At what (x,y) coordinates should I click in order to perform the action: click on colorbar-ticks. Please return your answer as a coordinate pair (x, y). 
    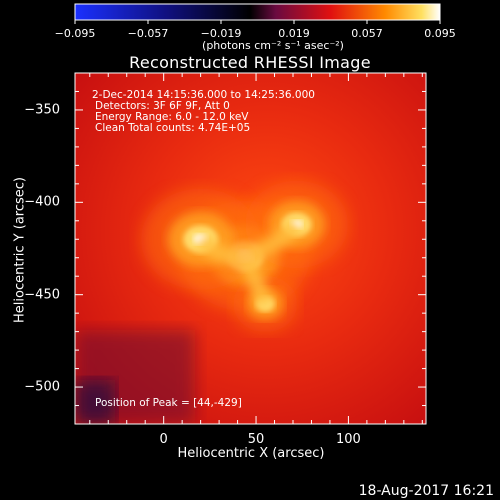
    Looking at the image, I should click on (257, 22).